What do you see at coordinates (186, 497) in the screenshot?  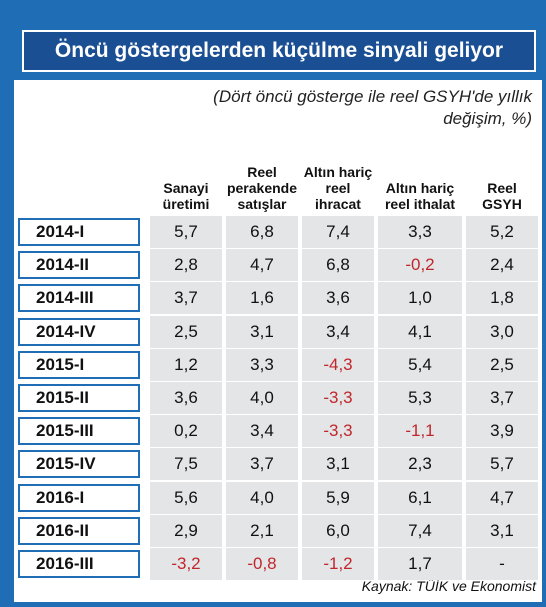 I see `table-cell: 5,6` at bounding box center [186, 497].